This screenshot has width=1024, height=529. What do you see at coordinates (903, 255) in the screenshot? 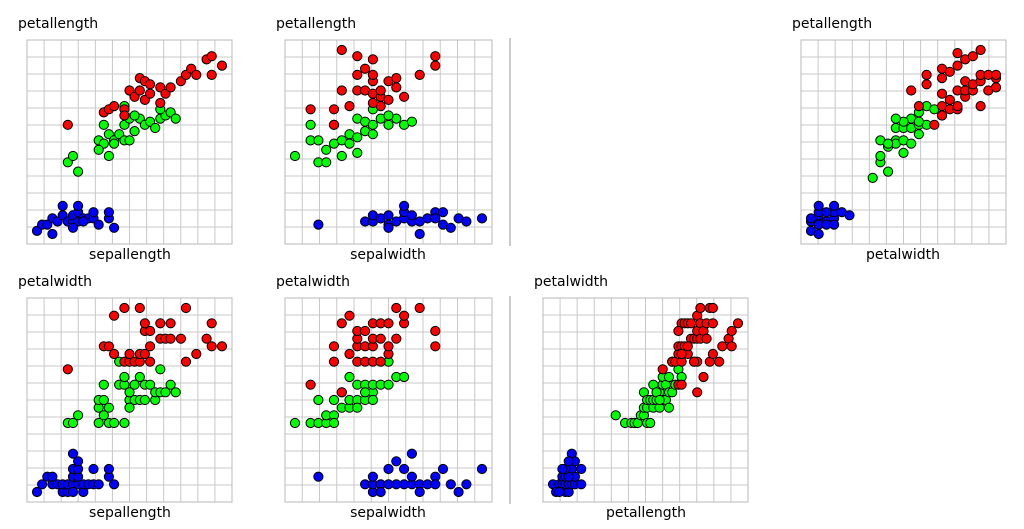
I see `x-axis-label: petalwidth` at bounding box center [903, 255].